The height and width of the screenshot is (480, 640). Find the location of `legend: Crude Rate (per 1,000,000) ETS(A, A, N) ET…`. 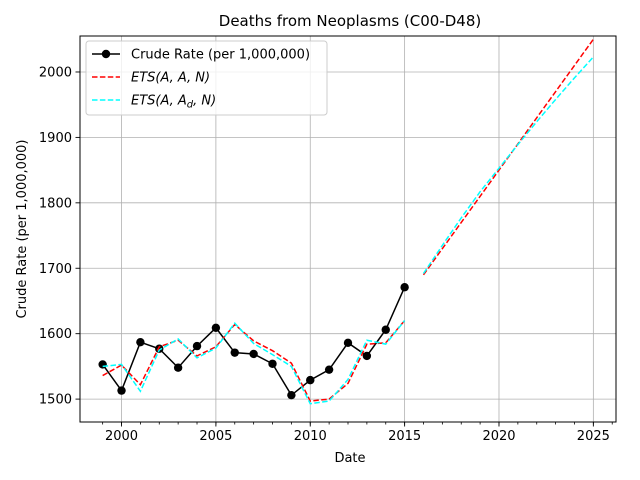

legend: Crude Rate (per 1,000,000) ETS(A, A, N) ET… is located at coordinates (206, 78).